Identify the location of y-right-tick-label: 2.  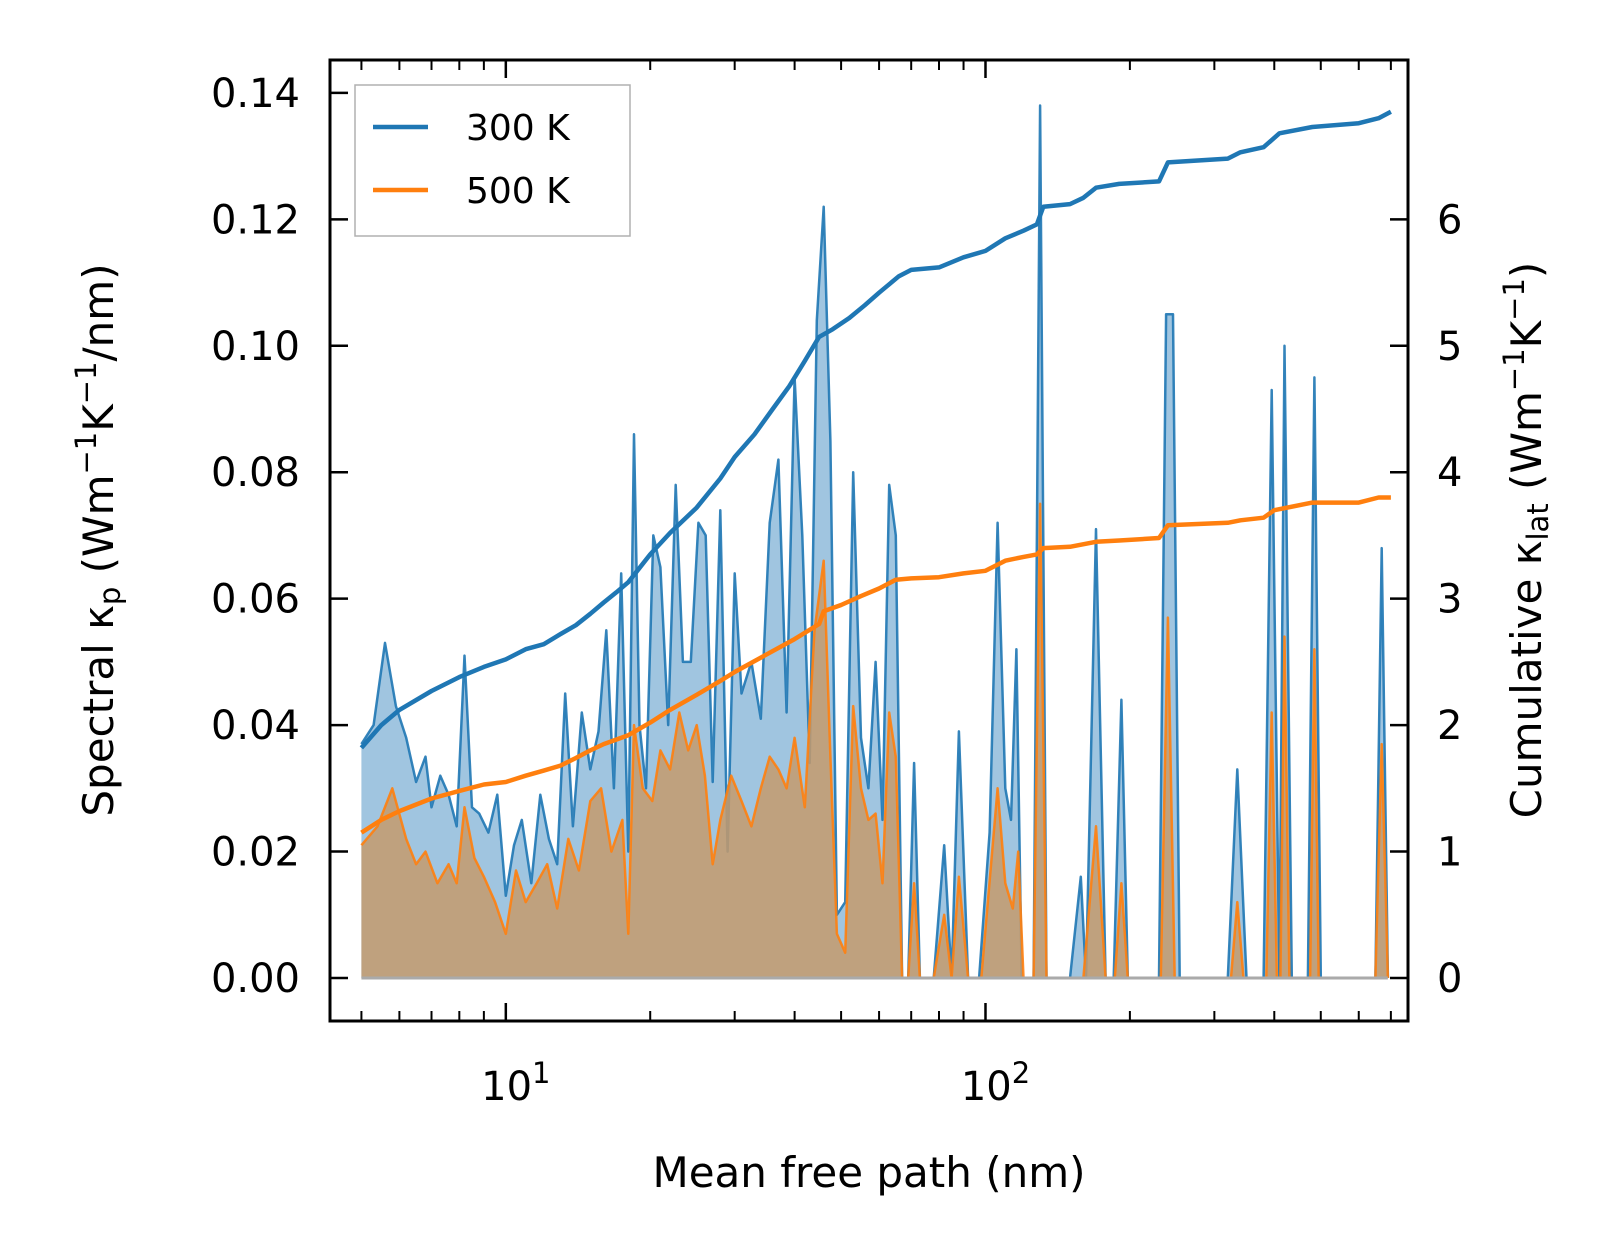
(1449, 726).